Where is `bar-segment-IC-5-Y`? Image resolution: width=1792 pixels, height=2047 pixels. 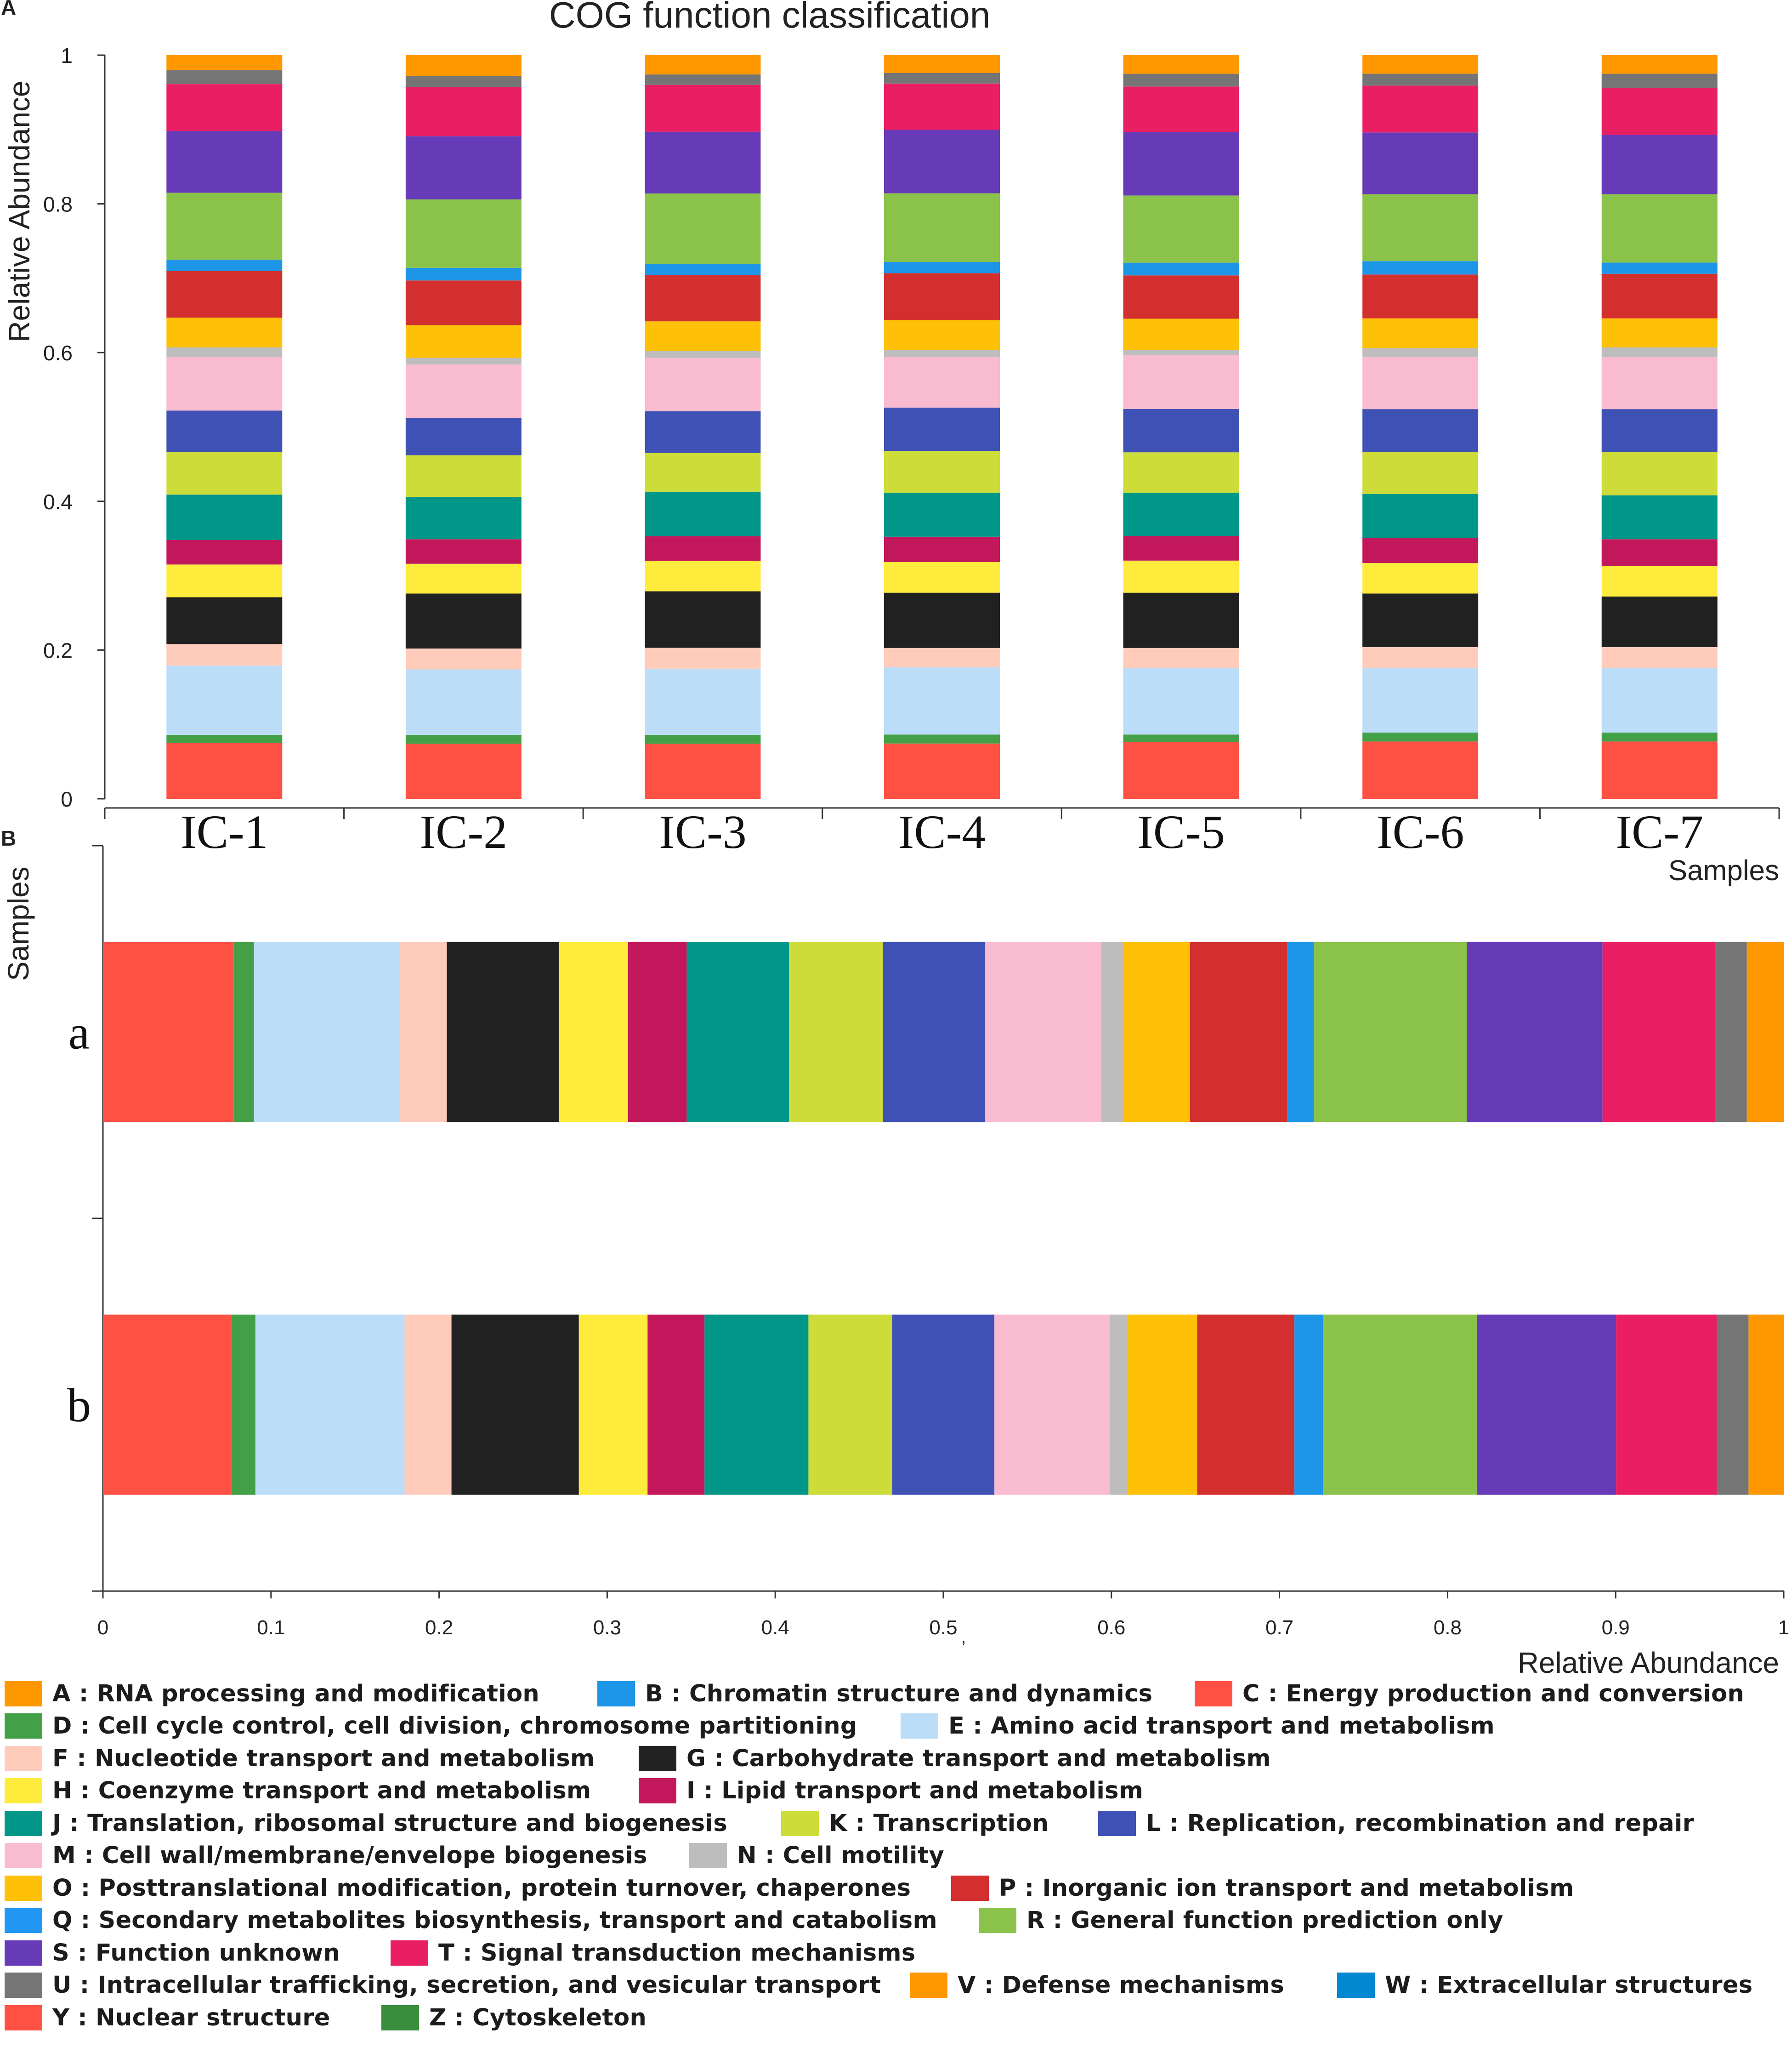
bar-segment-IC-5-Y is located at coordinates (1181, 771).